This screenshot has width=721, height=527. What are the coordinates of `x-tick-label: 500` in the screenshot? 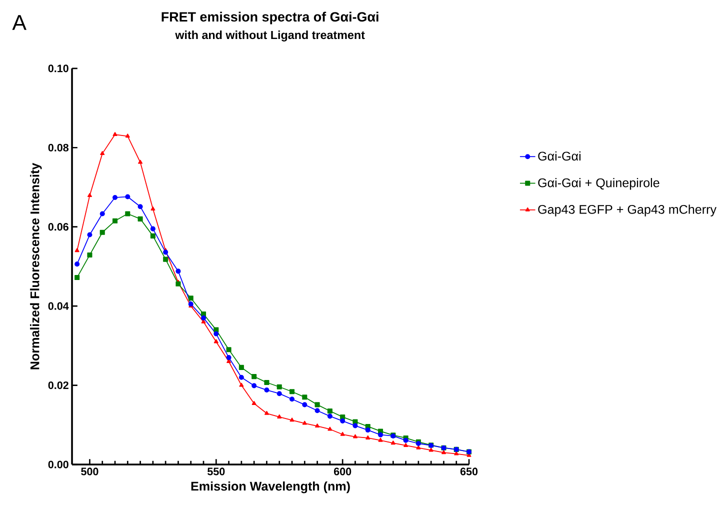 It's located at (89, 472).